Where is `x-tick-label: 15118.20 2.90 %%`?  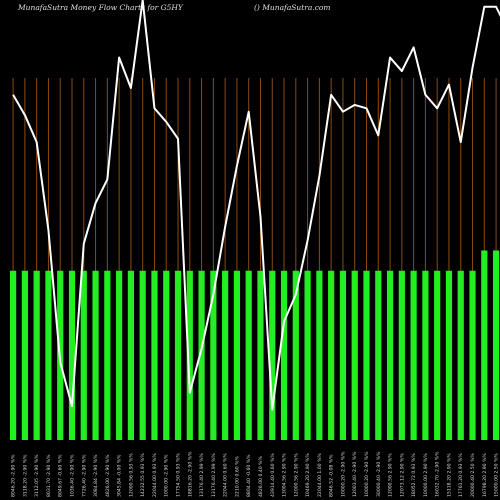 x-tick-label: 15118.20 2.90 %% is located at coordinates (449, 475).